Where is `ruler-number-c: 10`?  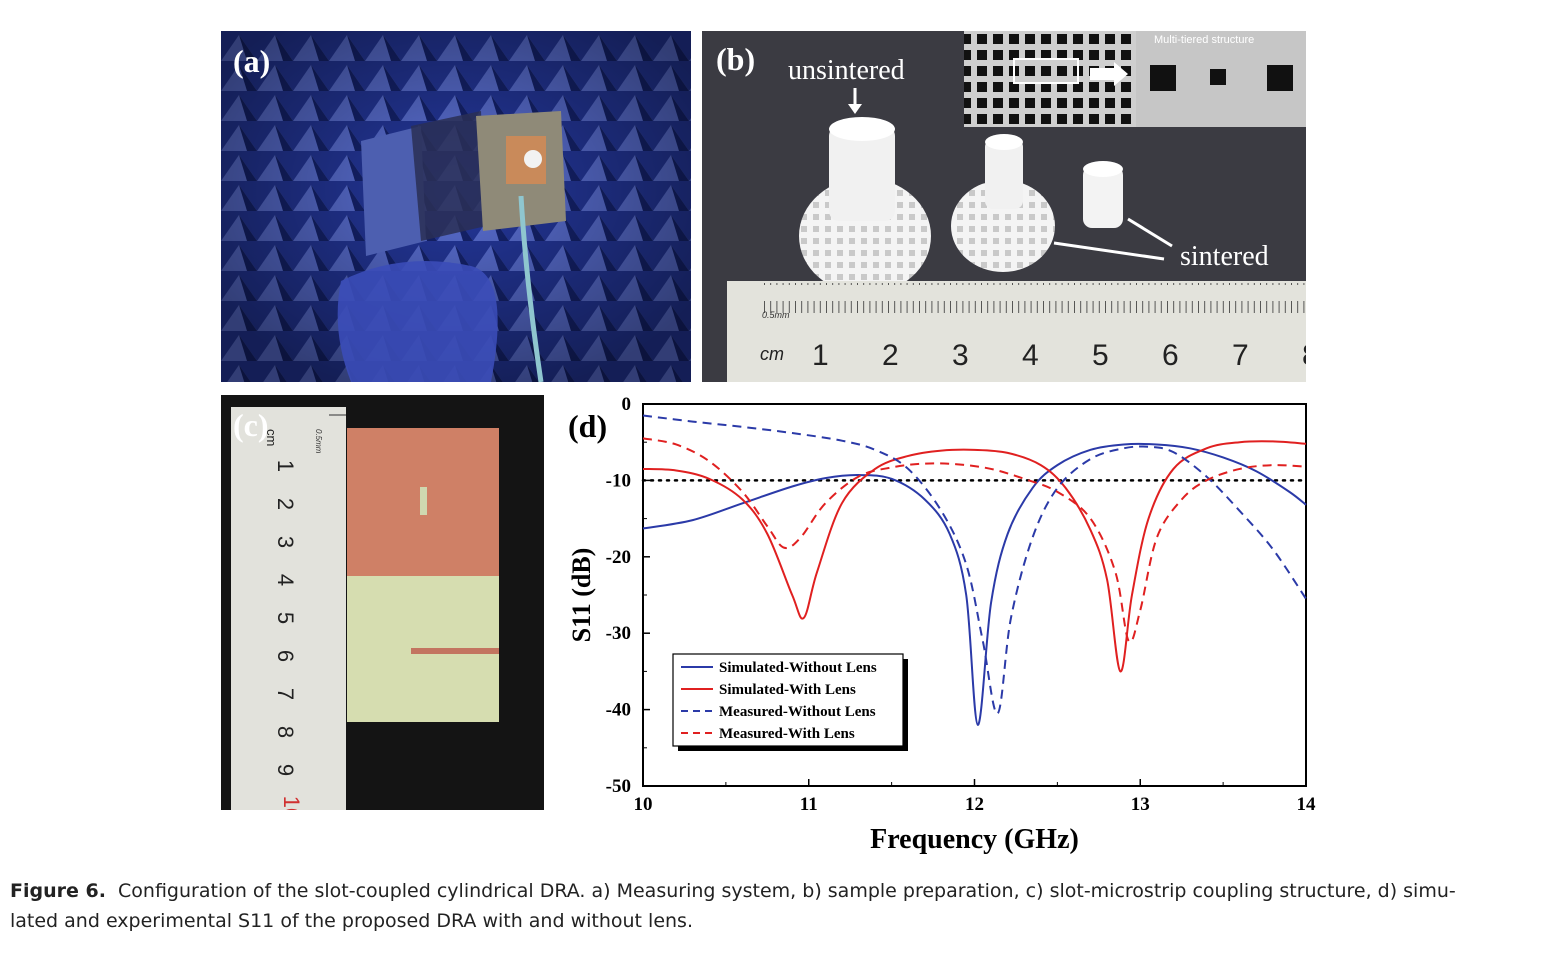
ruler-number-c: 10 is located at coordinates (292, 802).